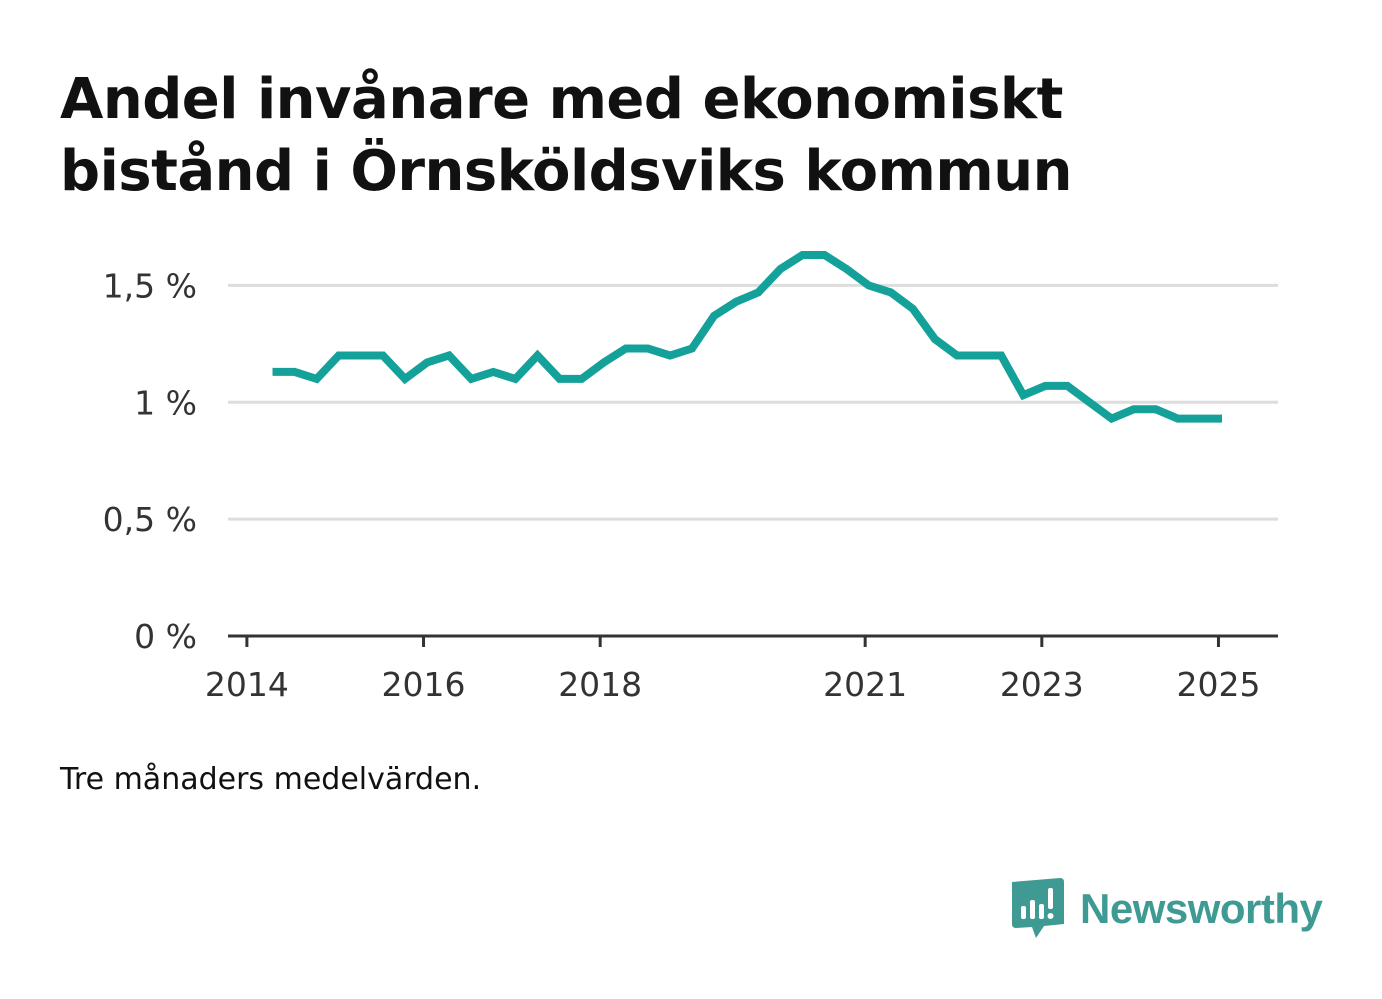 The width and height of the screenshot is (1382, 999). Describe the element at coordinates (733, 684) in the screenshot. I see `x-axis-tick-labels: 2014 2016 2018 2021 2023 2025` at that location.